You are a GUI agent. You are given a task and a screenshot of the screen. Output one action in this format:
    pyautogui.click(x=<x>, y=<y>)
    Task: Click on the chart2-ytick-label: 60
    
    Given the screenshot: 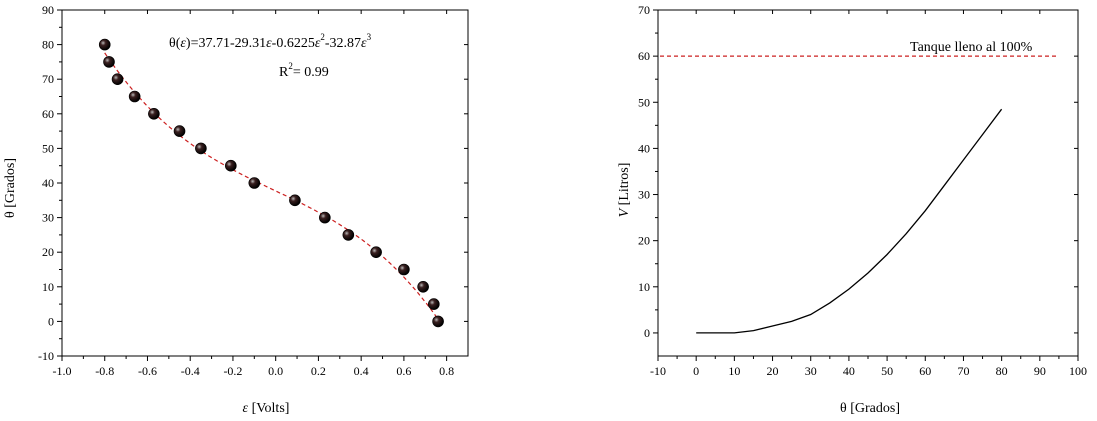 What is the action you would take?
    pyautogui.click(x=644, y=56)
    